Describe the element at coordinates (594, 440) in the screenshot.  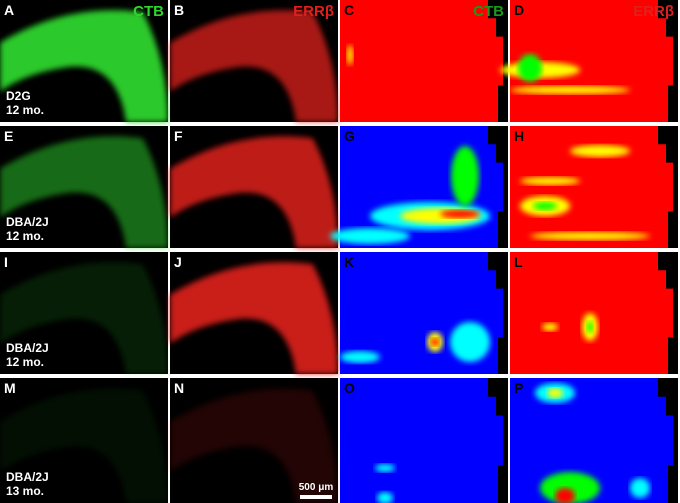
I see `panel: P` at that location.